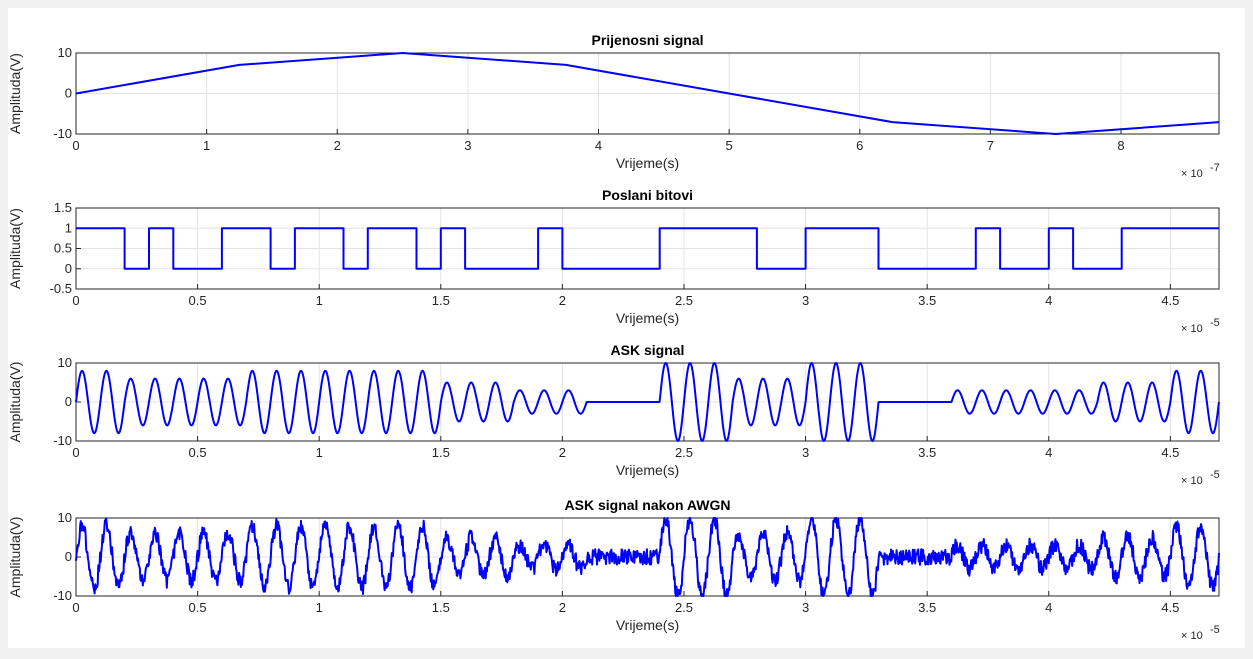 The width and height of the screenshot is (1253, 659). Describe the element at coordinates (859, 145) in the screenshot. I see `x-tick-label: 6` at that location.